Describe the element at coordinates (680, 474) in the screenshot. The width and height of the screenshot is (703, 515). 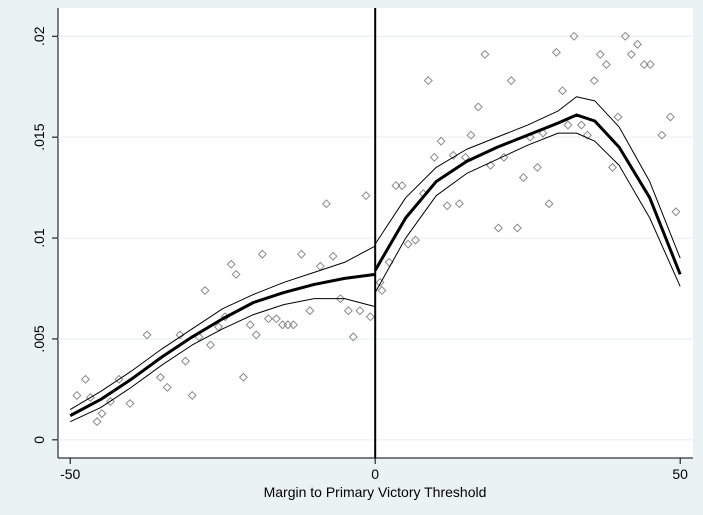
I see `x-tick-label: 50` at that location.